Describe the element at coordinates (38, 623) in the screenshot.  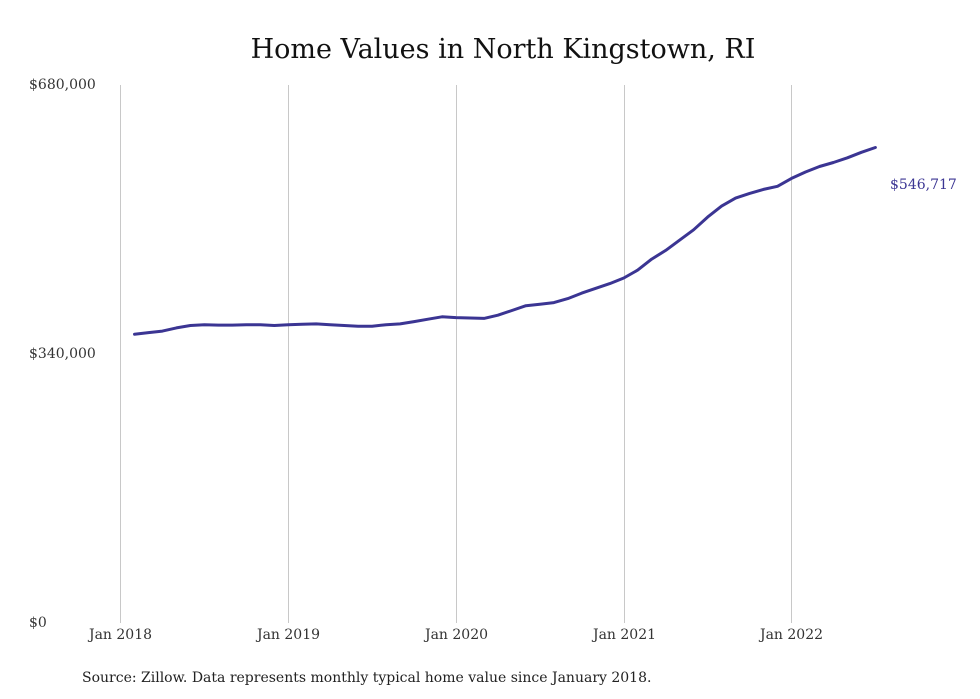
I see `y-tick-label: $0` at that location.